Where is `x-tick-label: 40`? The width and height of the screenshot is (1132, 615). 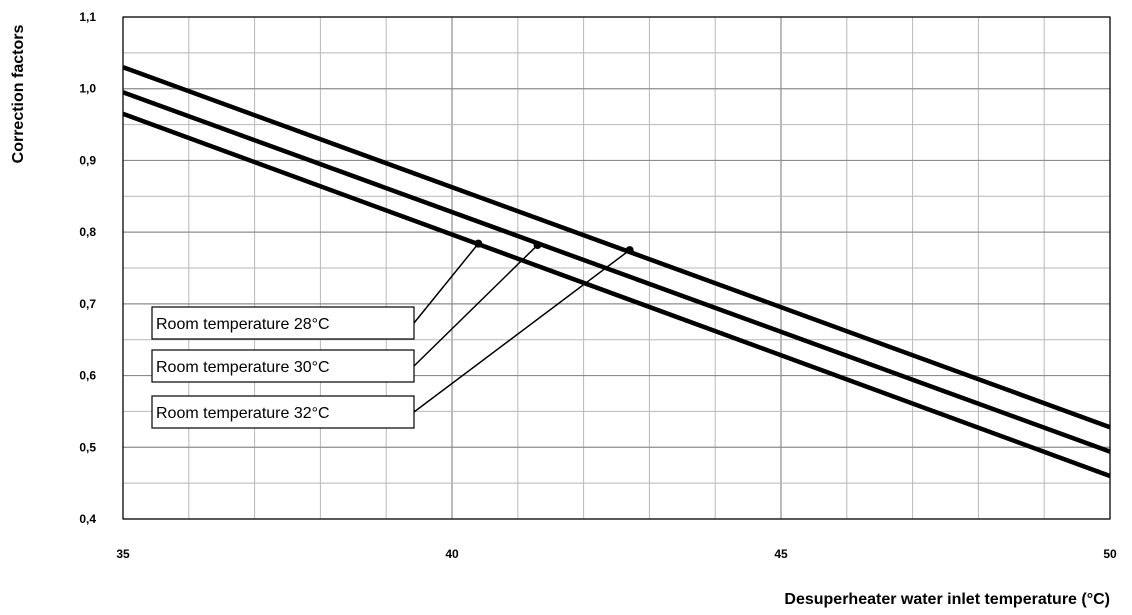
x-tick-label: 40 is located at coordinates (452, 554).